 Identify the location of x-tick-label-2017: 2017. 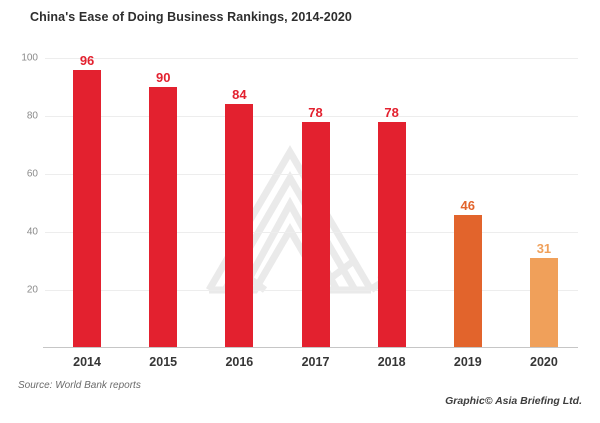
(315, 362).